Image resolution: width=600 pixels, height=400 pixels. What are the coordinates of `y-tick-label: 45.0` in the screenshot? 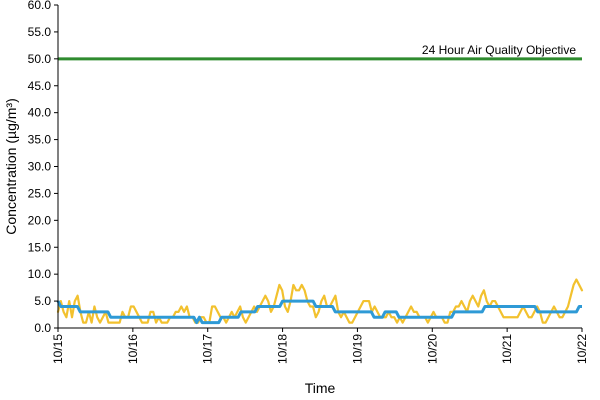 It's located at (40, 86).